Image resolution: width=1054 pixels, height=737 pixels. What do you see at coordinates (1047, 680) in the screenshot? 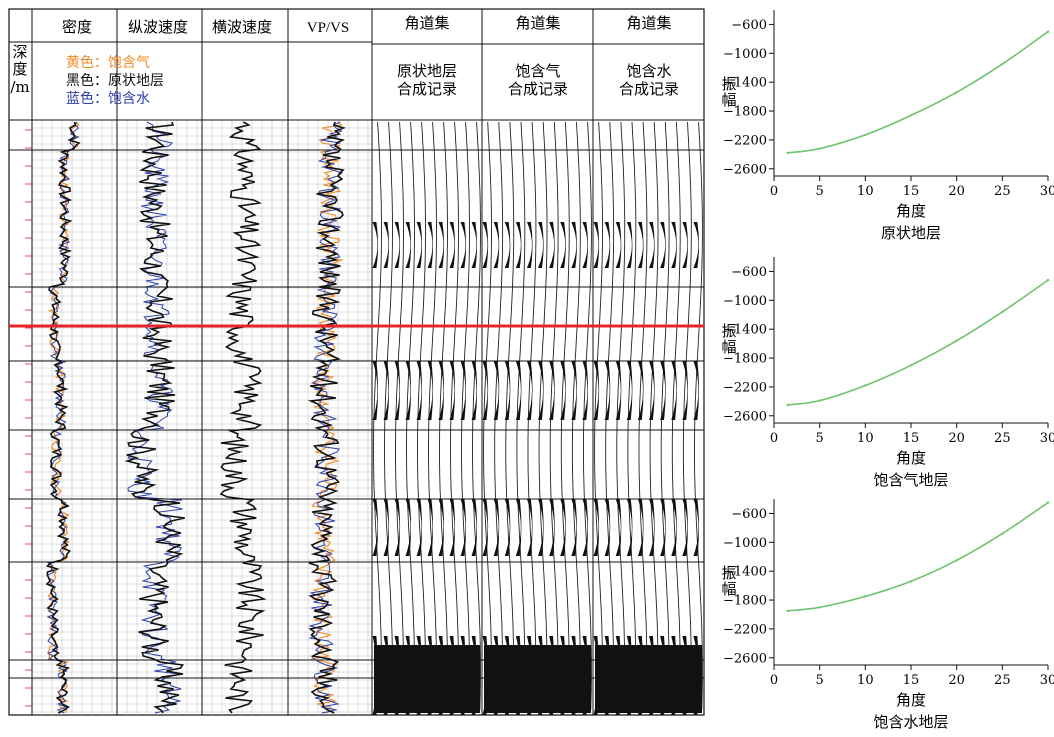
I see `x-tick-label: 30` at bounding box center [1047, 680].